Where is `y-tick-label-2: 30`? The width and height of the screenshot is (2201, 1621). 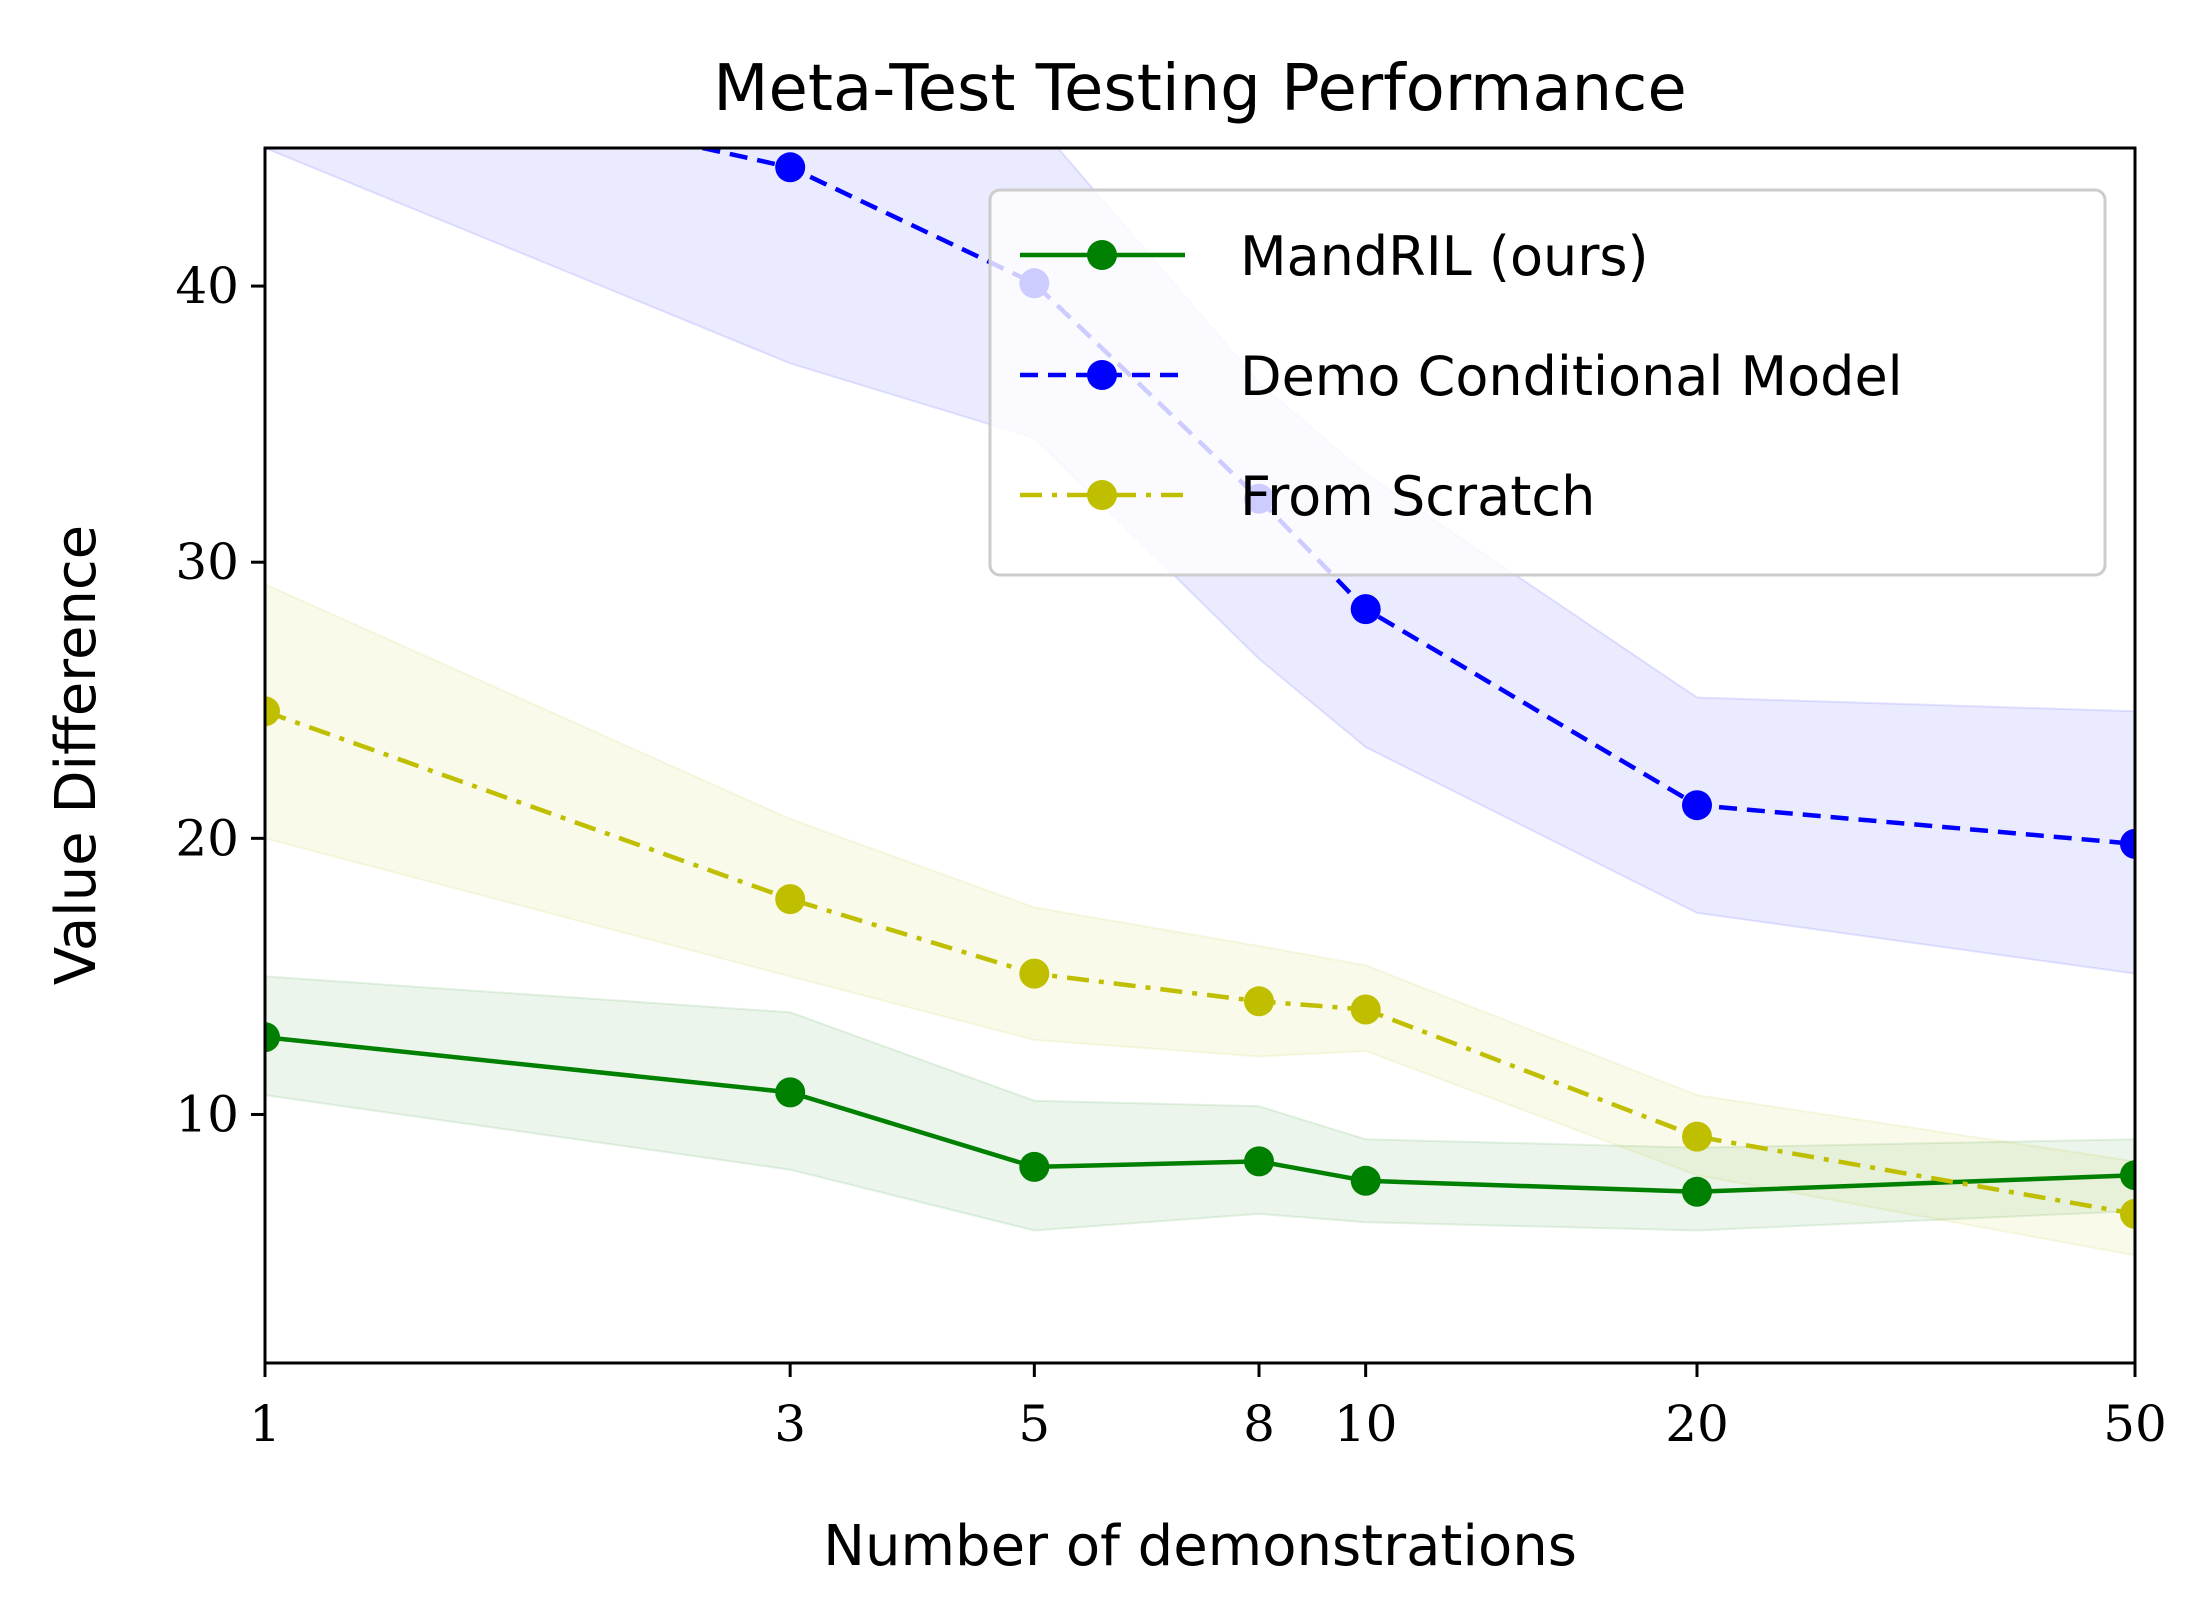
y-tick-label-2: 30 is located at coordinates (207, 562).